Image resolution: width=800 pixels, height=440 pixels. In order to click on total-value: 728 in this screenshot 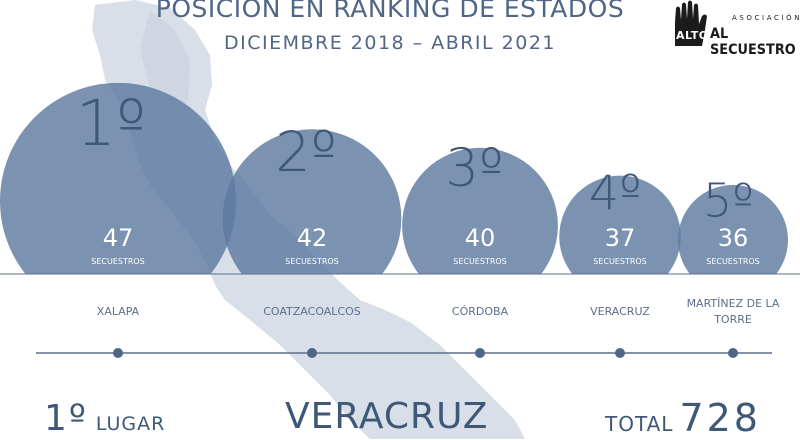, I will do `click(720, 418)`.